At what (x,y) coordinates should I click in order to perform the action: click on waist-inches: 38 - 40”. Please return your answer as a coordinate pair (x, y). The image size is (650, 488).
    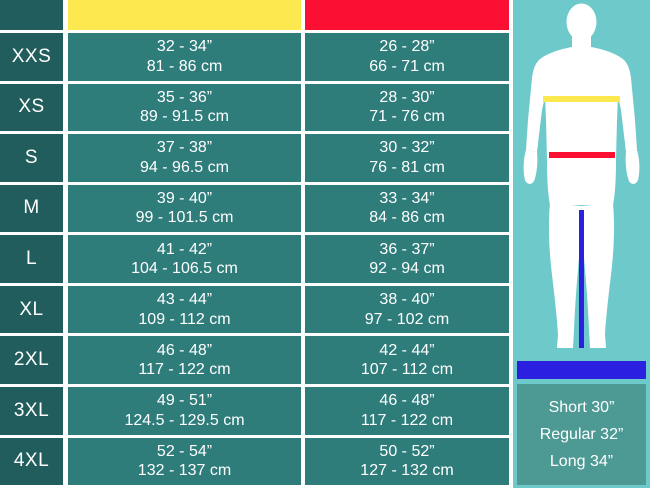
    Looking at the image, I should click on (407, 300).